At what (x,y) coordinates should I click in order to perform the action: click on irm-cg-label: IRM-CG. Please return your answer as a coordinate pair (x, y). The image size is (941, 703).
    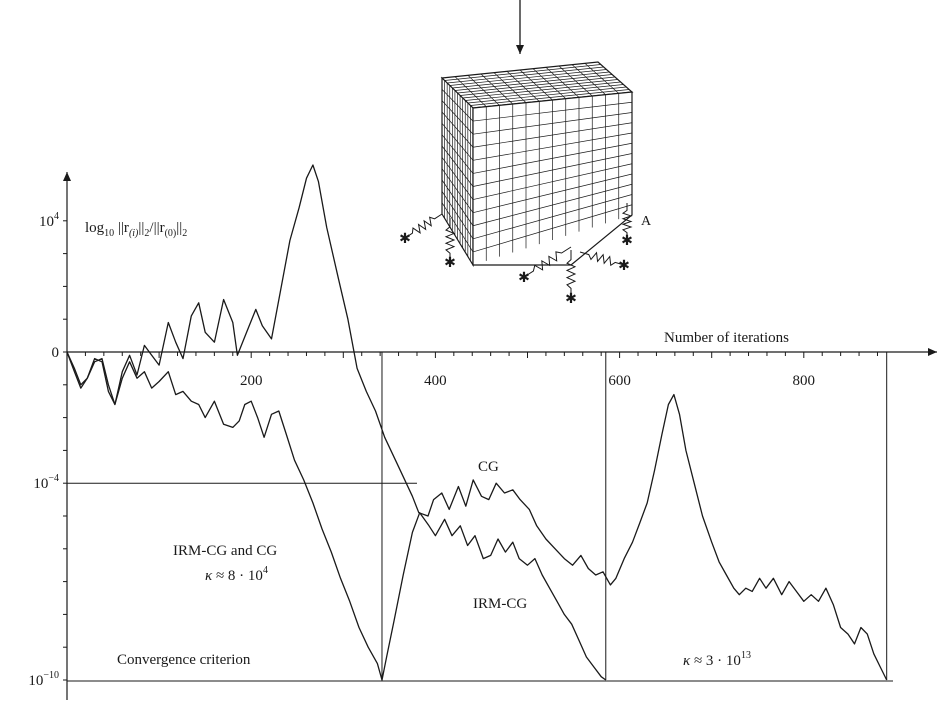
    Looking at the image, I should click on (500, 604).